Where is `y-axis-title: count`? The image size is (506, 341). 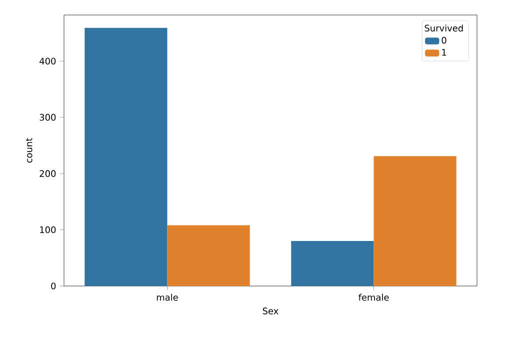 y-axis-title: count is located at coordinates (29, 150).